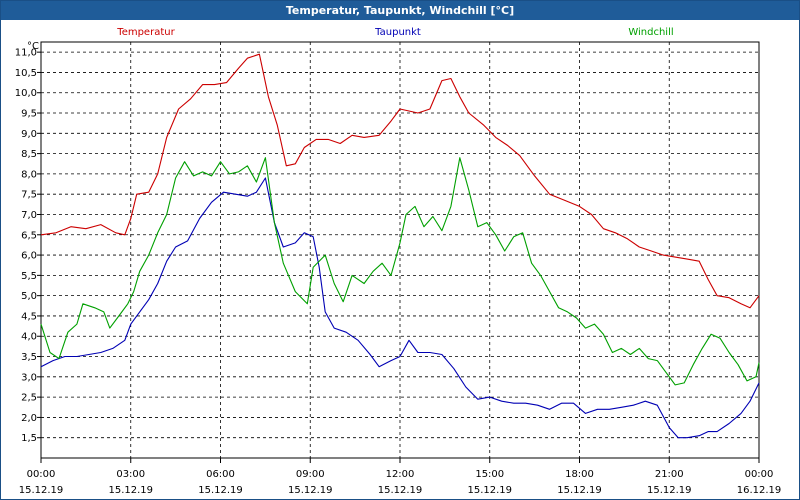 The width and height of the screenshot is (800, 500). What do you see at coordinates (29, 215) in the screenshot?
I see `y-tick-label: 7,0` at bounding box center [29, 215].